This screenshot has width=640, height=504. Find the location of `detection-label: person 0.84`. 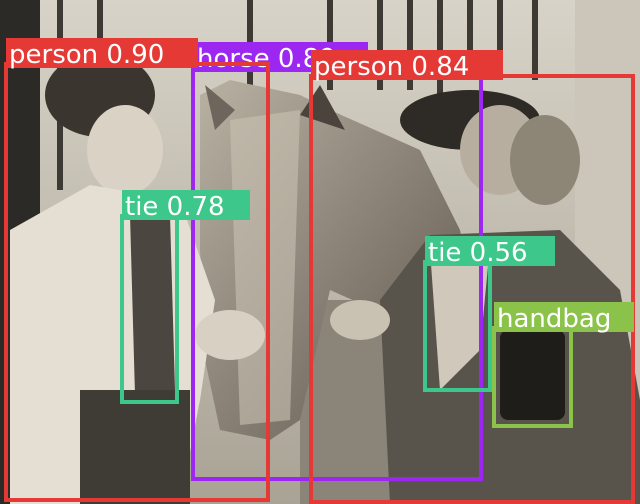

detection-label: person 0.84 is located at coordinates (391, 67).